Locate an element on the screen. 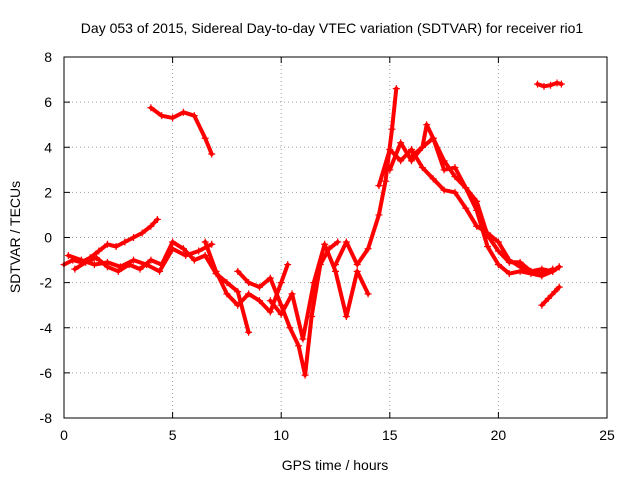 The height and width of the screenshot is (480, 640). y-tick-label: -8 is located at coordinates (46, 418).